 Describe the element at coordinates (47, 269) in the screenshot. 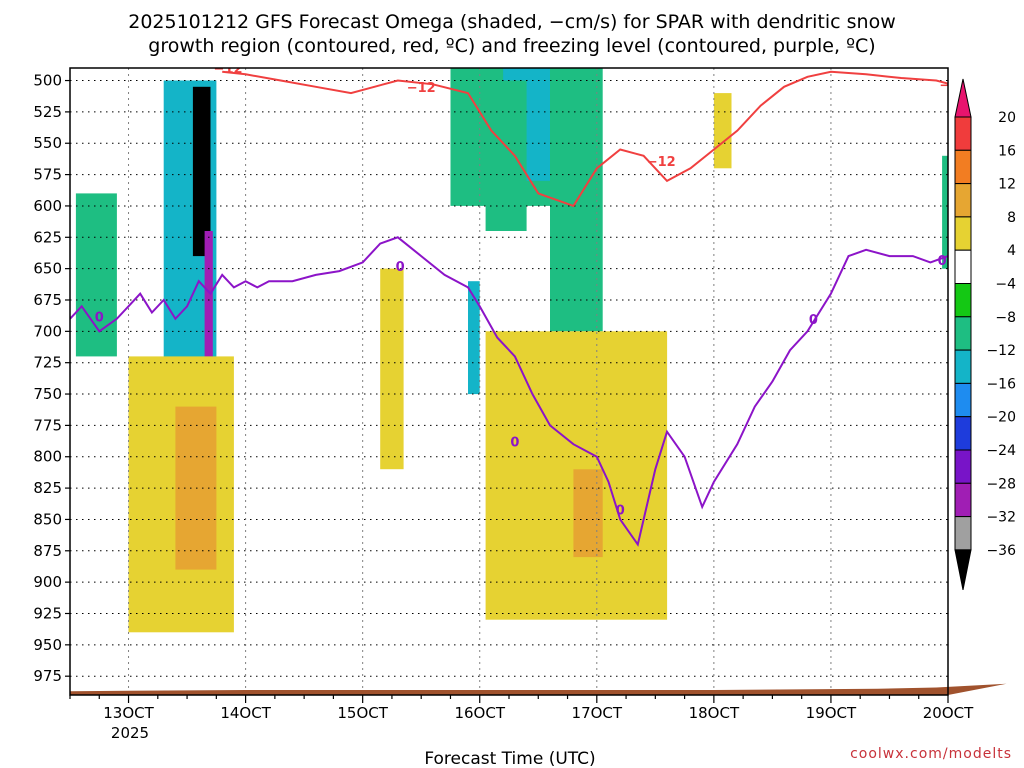

I see `y-tick-label-650: 650` at that location.